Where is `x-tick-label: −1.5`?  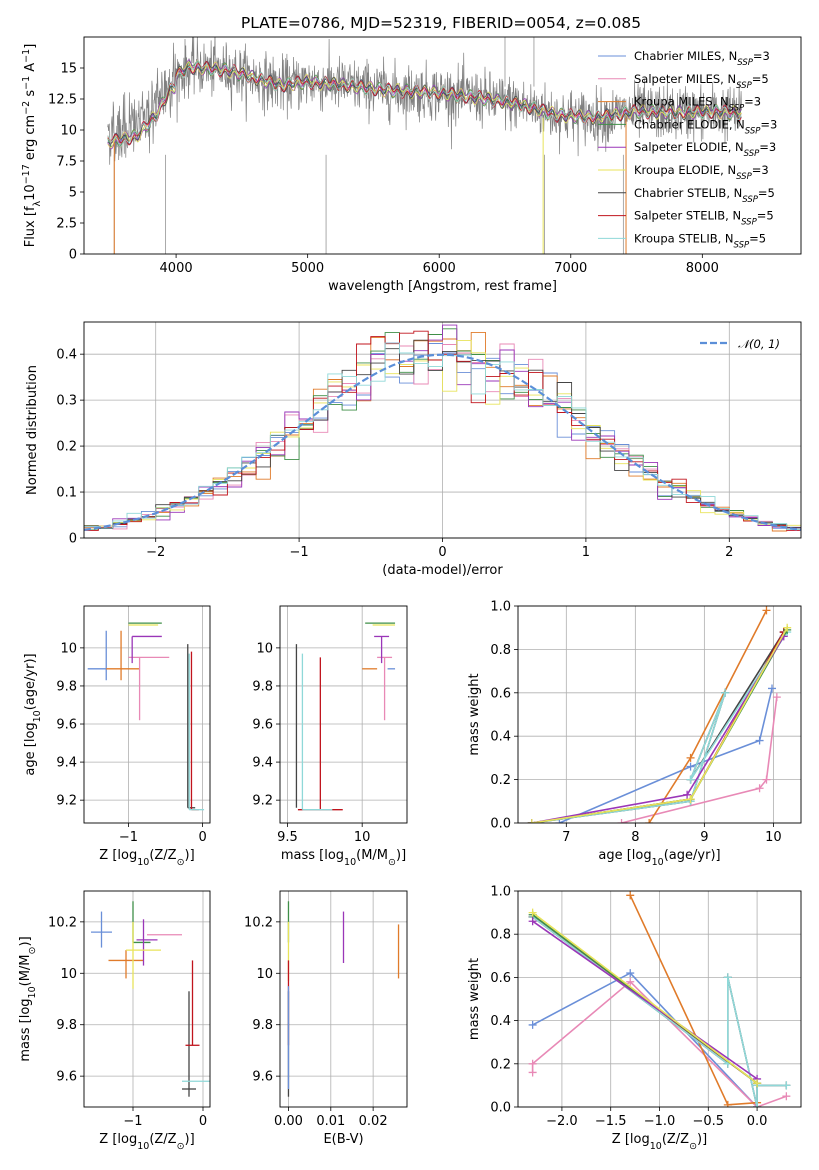
x-tick-label: −1.5 is located at coordinates (611, 1121).